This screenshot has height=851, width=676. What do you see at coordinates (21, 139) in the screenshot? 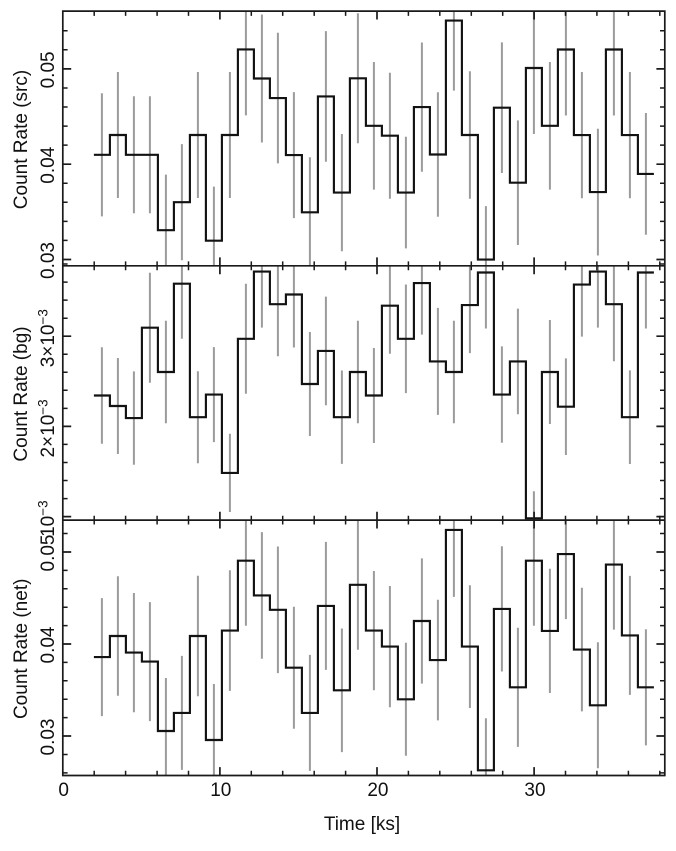
I see `svg-text: Count Rate (src)` at bounding box center [21, 139].